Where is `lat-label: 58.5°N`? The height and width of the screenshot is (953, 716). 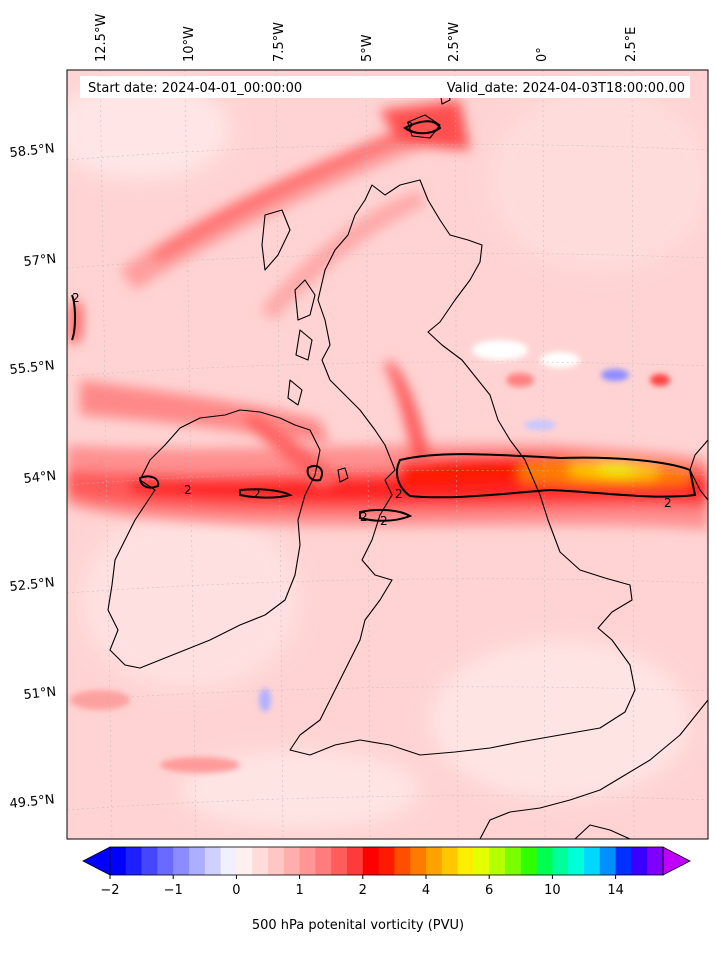
lat-label: 58.5°N is located at coordinates (32, 151).